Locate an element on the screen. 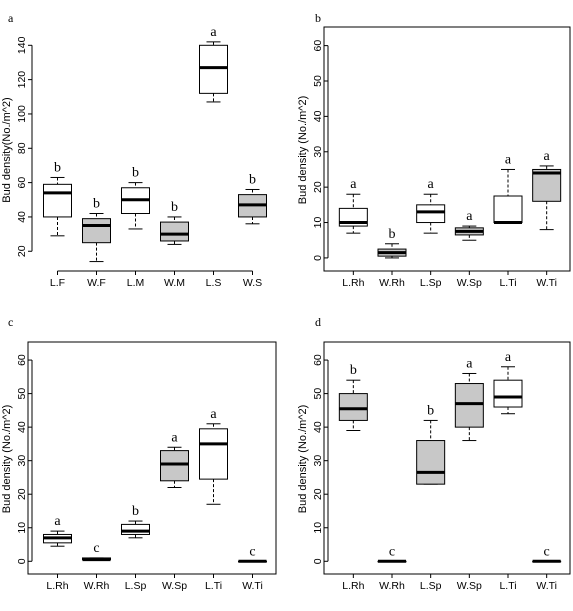 This screenshot has height=611, width=573. box-L.Sp: a is located at coordinates (431, 205).